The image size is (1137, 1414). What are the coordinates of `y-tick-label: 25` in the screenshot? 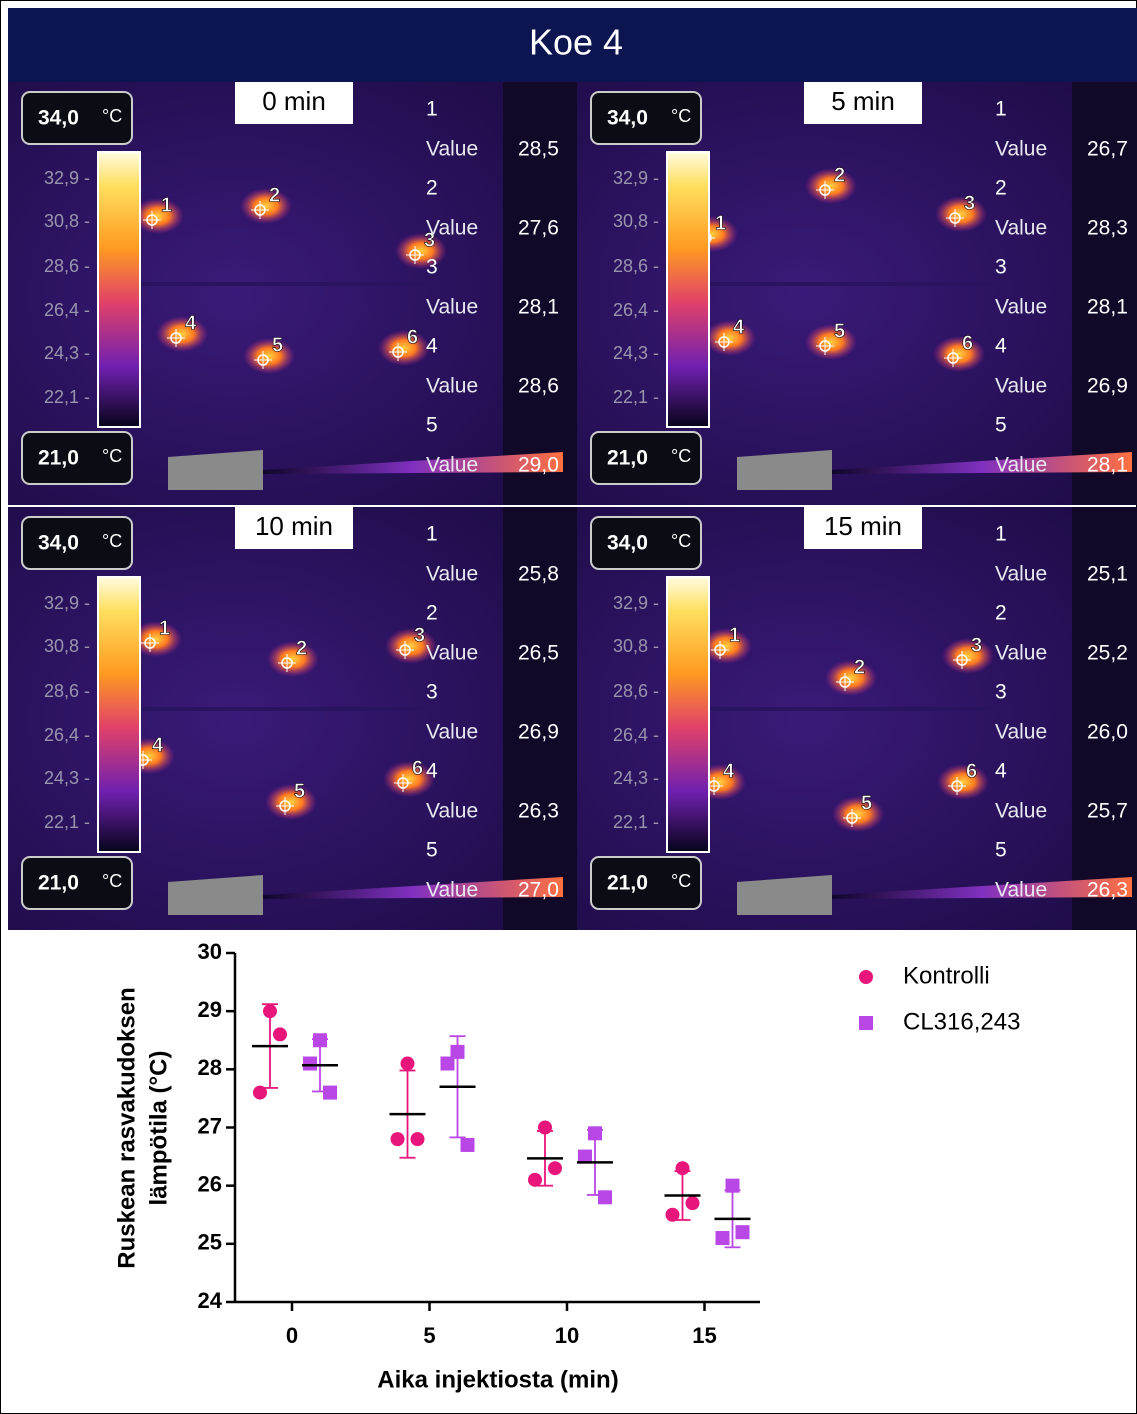 It's located at (210, 1242).